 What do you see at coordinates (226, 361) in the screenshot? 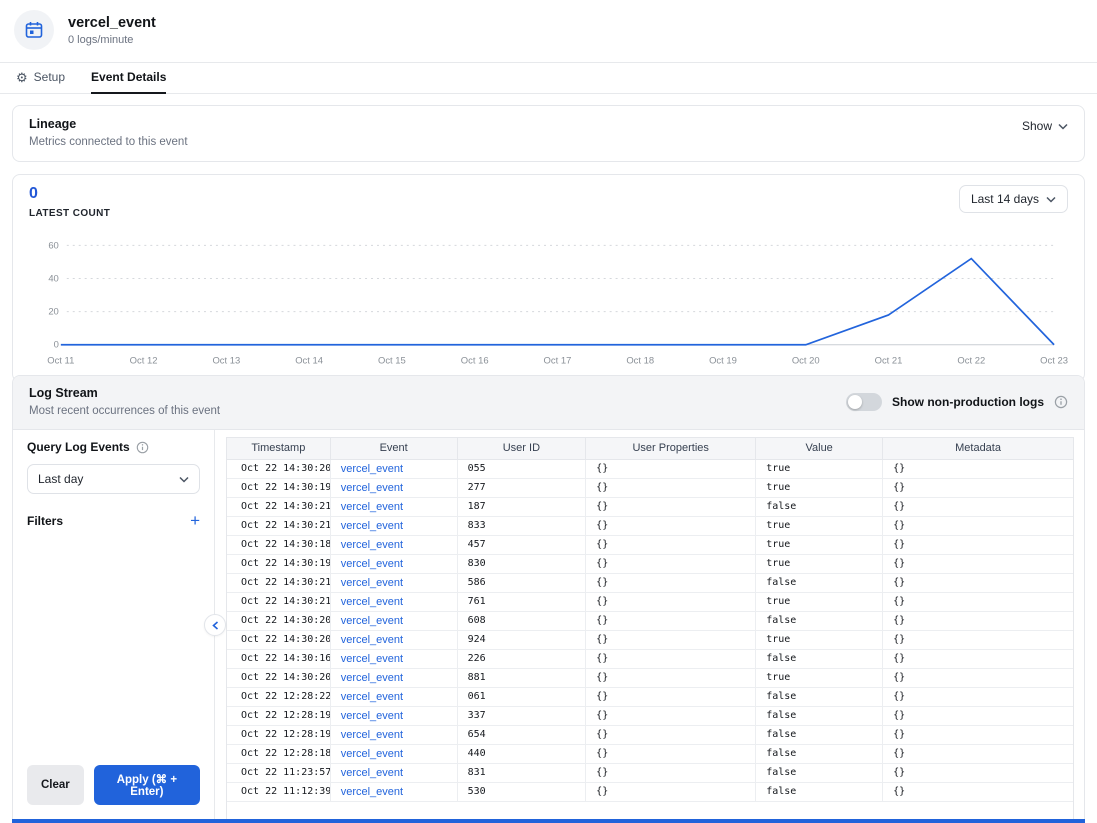
I see `x-axis-tick-label: Oct 13` at bounding box center [226, 361].